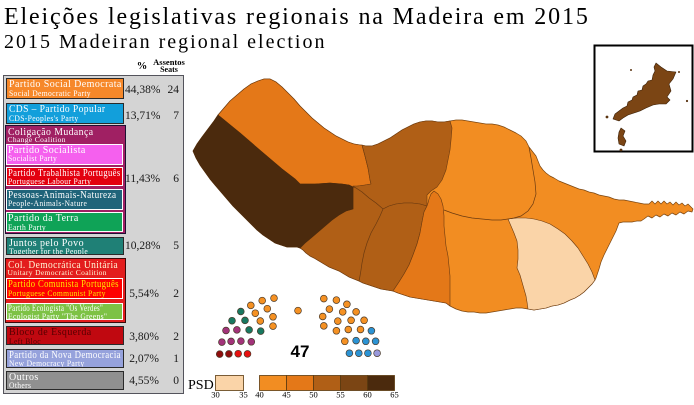 The image size is (694, 405). Describe the element at coordinates (367, 395) in the screenshot. I see `svg-text: 60` at that location.